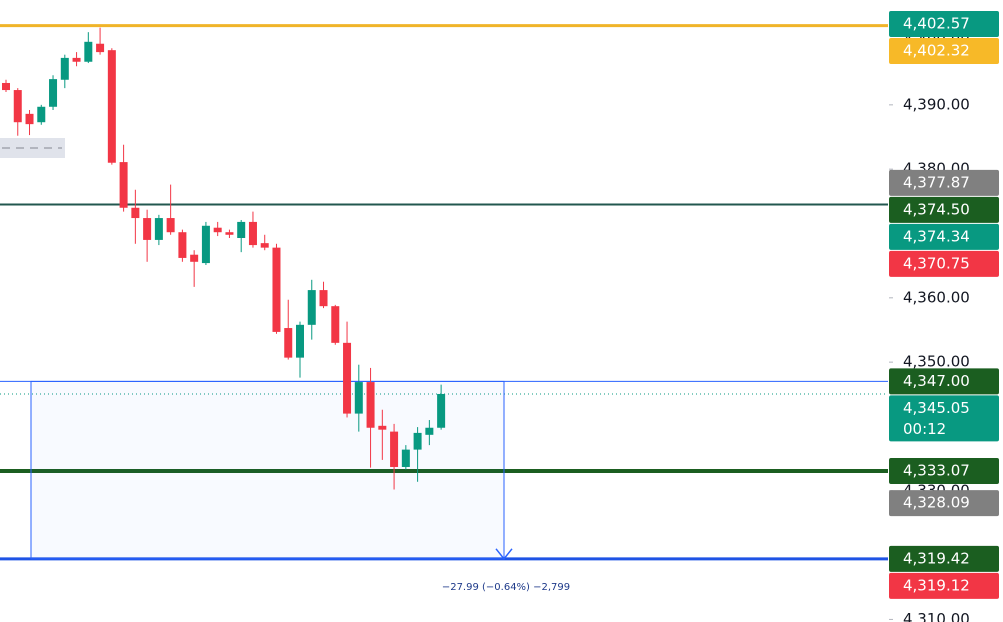  I want to click on y-tick-label: 4,350.00, so click(936, 362).